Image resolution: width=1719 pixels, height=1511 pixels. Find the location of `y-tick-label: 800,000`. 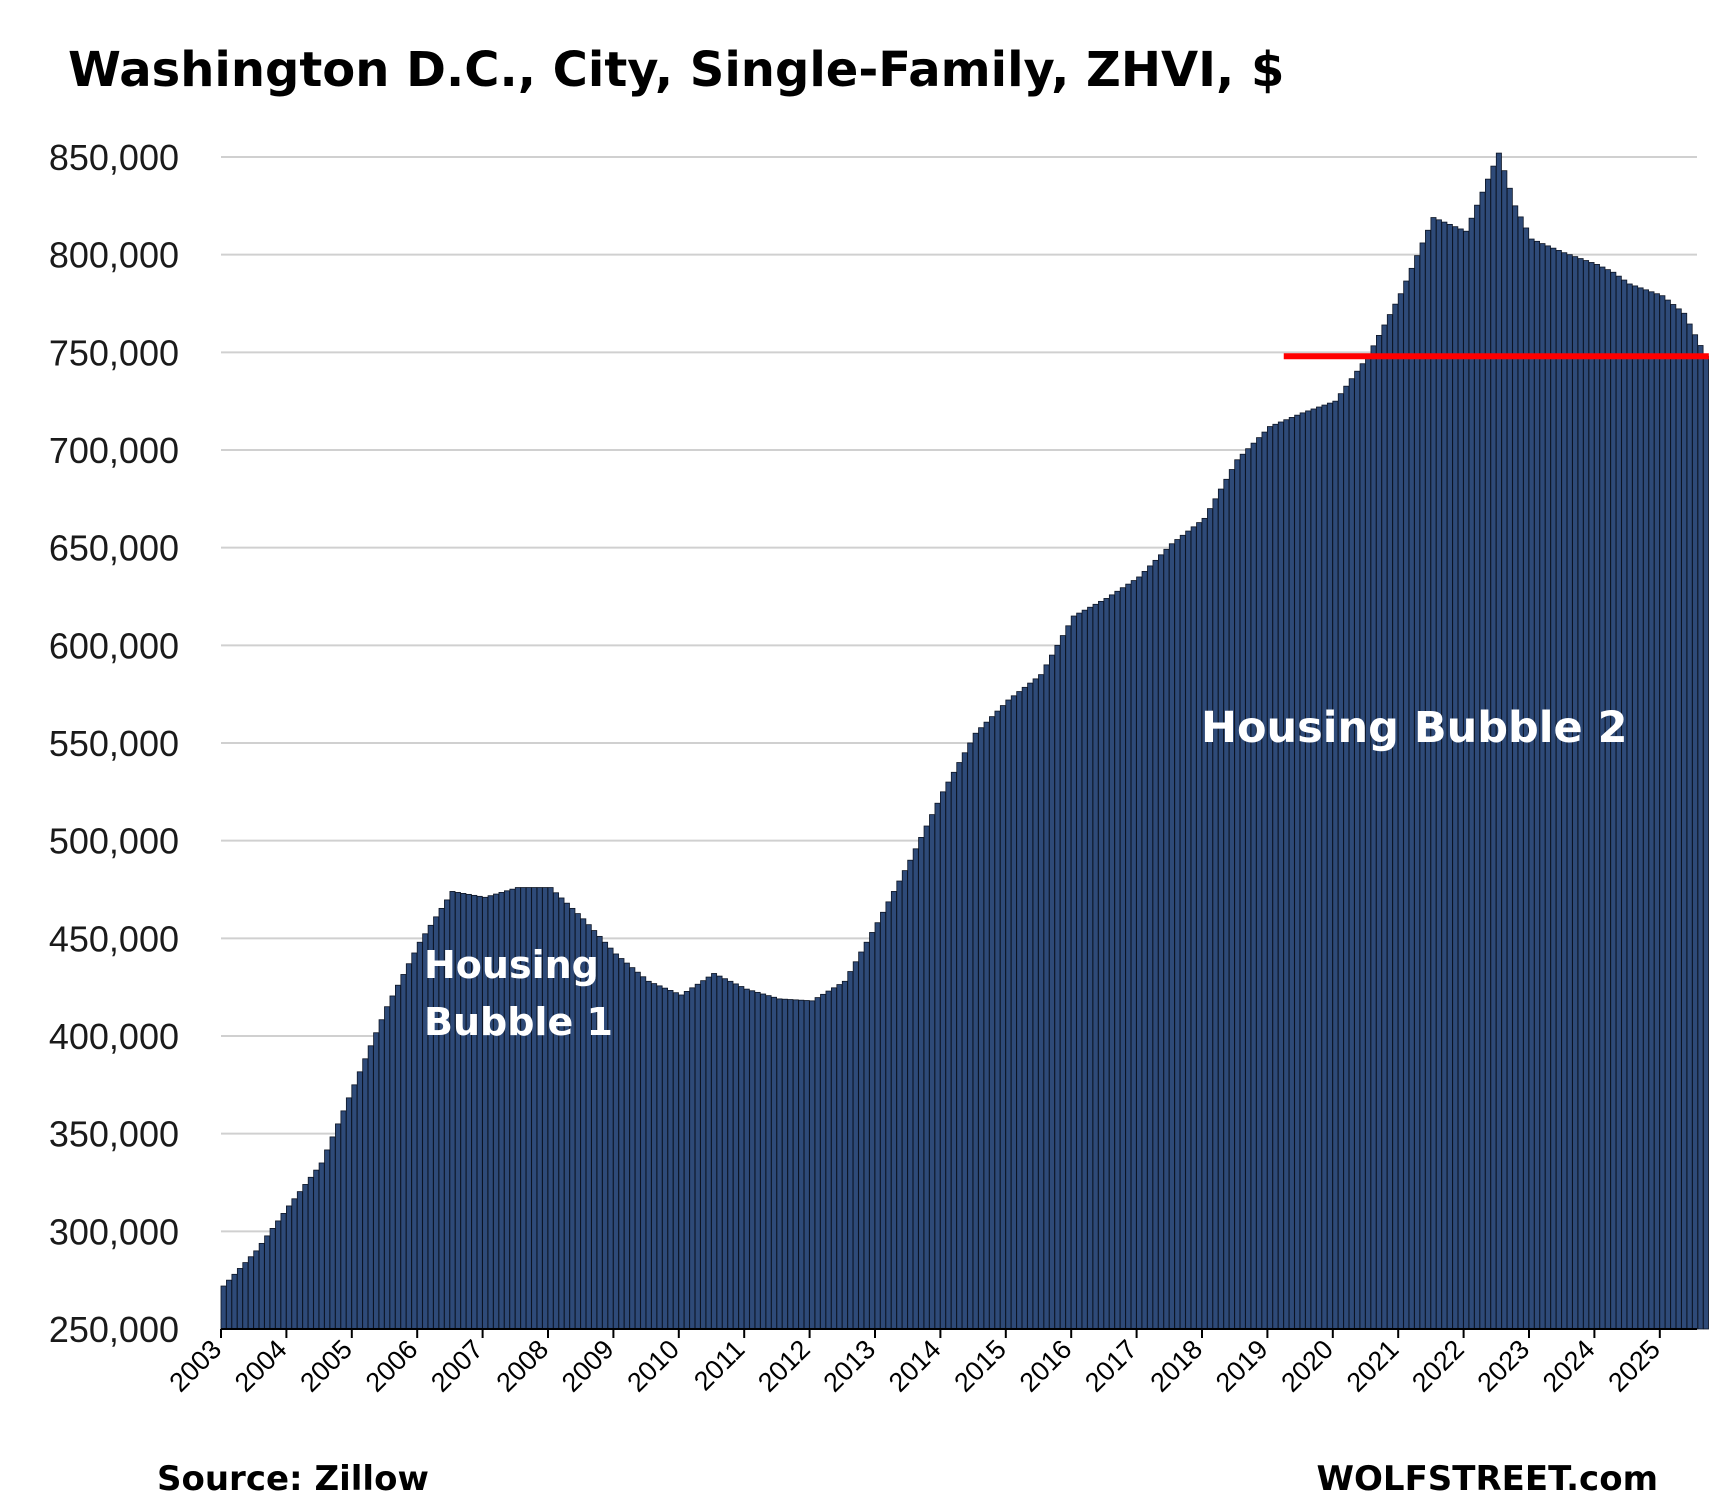

y-tick-label: 800,000 is located at coordinates (114, 255).